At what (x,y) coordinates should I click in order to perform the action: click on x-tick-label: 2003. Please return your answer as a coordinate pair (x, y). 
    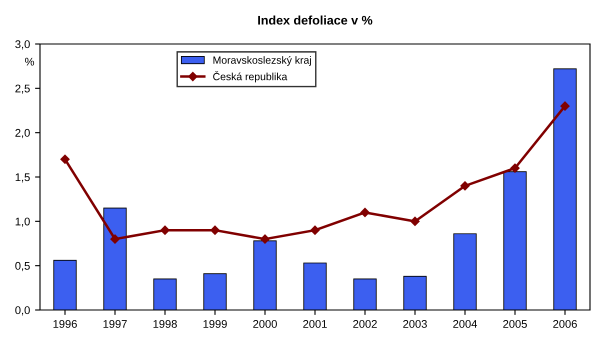
    Looking at the image, I should click on (415, 324).